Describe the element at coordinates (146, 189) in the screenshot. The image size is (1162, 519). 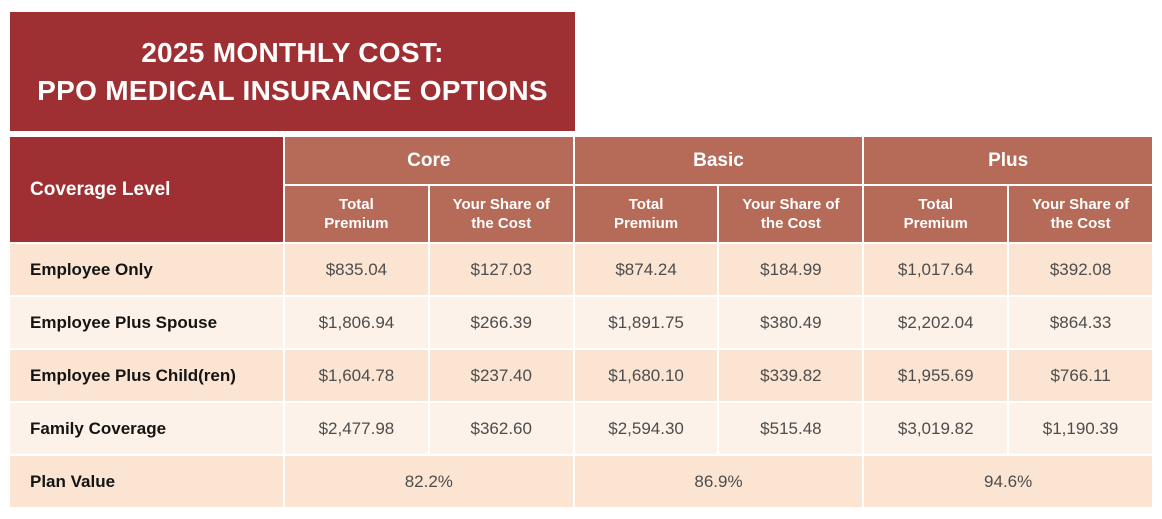
I see `coverage-level-header: Coverage Level` at that location.